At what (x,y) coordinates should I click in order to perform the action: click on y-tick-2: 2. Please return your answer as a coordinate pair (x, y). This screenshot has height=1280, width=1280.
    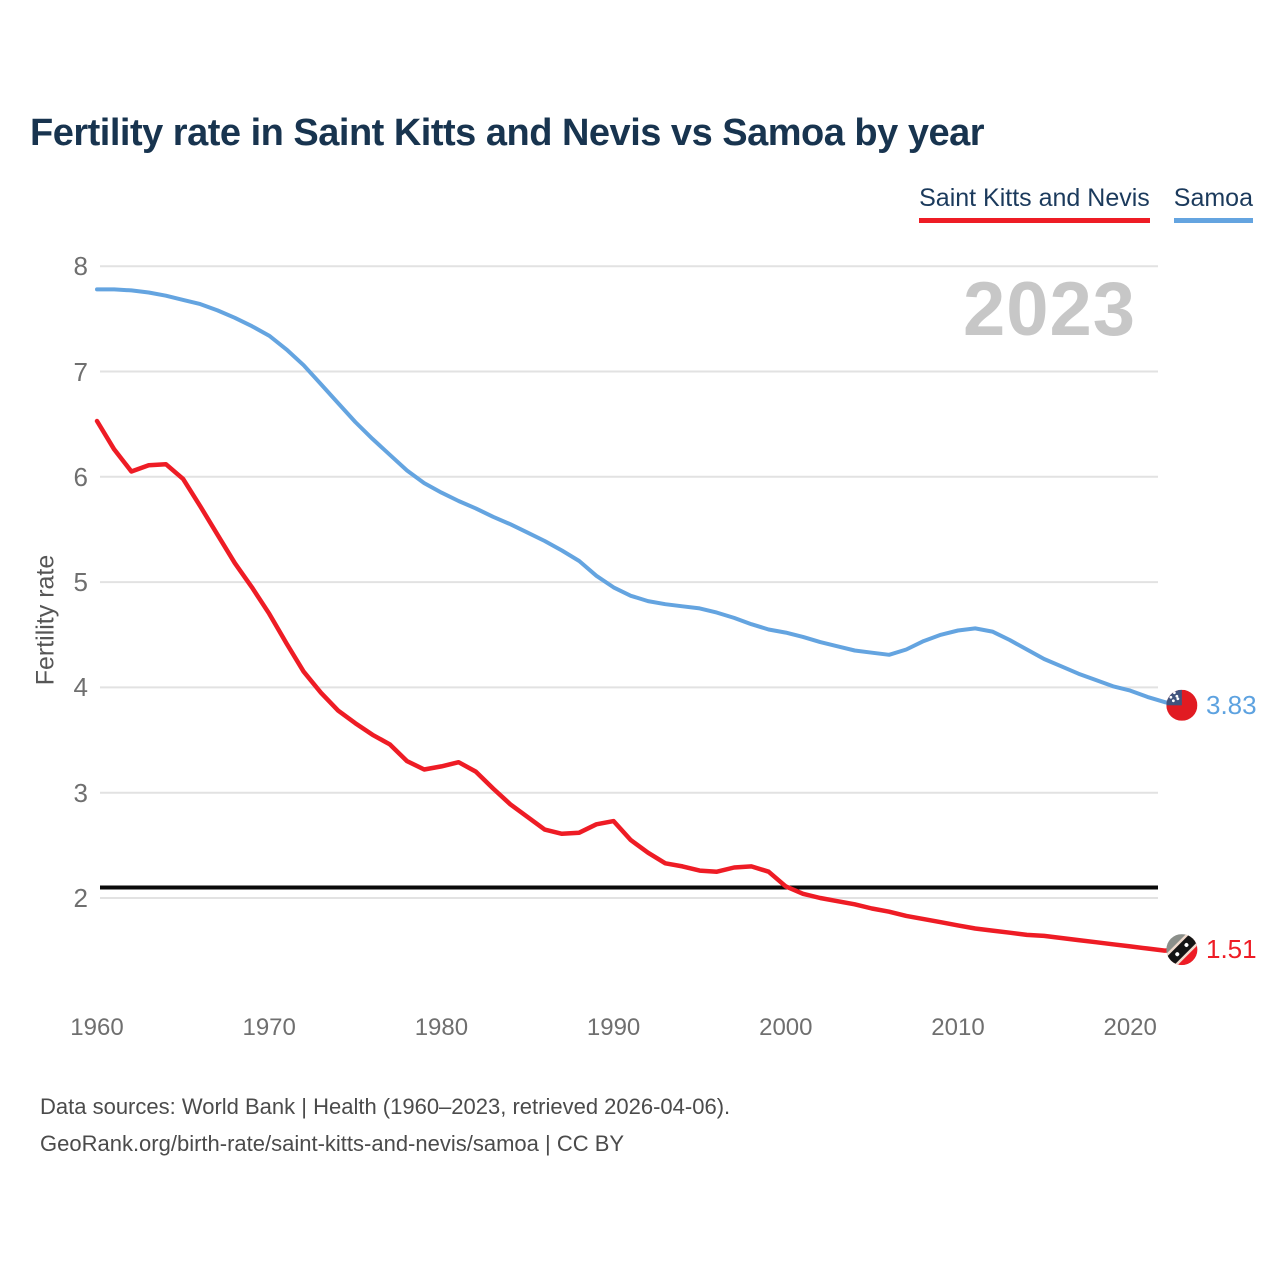
    Looking at the image, I should click on (80, 898).